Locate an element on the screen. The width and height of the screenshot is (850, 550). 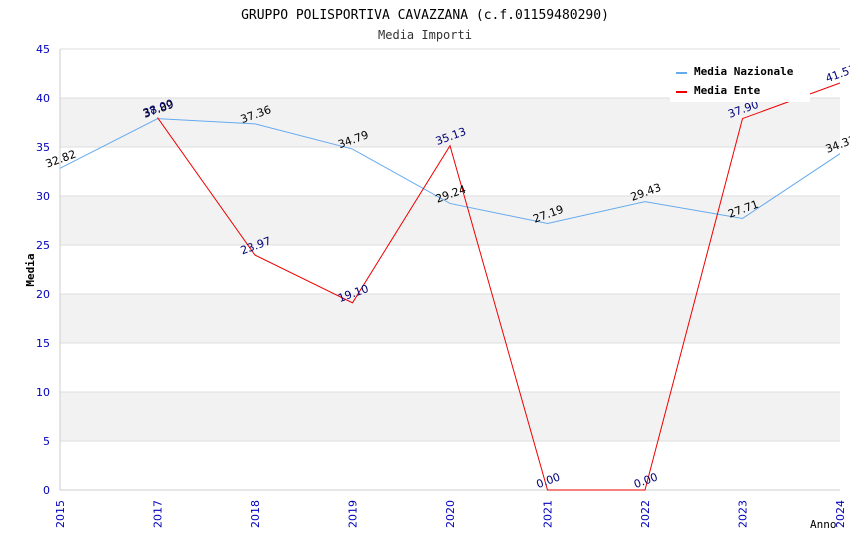
y-tick-labels: 0 5 10 15 20 25 30 35 40 45 is located at coordinates (43, 270).